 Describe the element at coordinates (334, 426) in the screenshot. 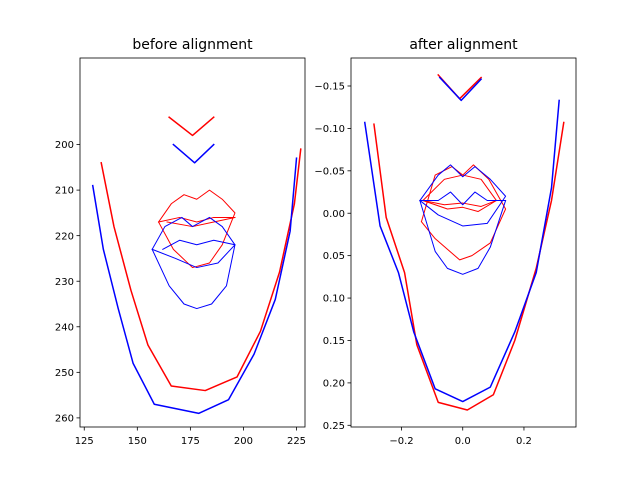

I see `y-tick-label: 0.25` at that location.